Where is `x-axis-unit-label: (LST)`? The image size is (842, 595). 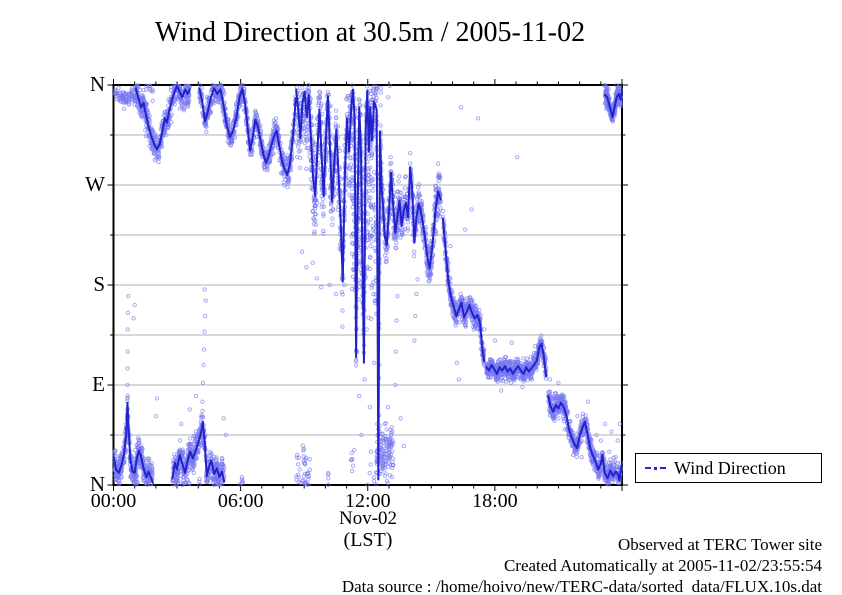 x-axis-unit-label: (LST) is located at coordinates (368, 540).